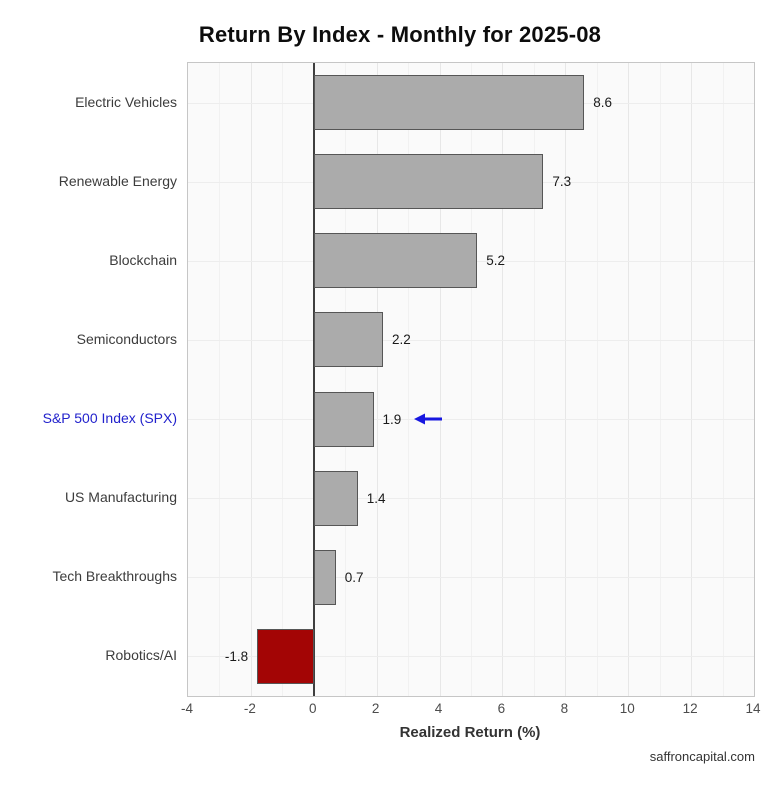 The width and height of the screenshot is (768, 786). Describe the element at coordinates (427, 419) in the screenshot. I see `highlight-arrow-icon` at that location.